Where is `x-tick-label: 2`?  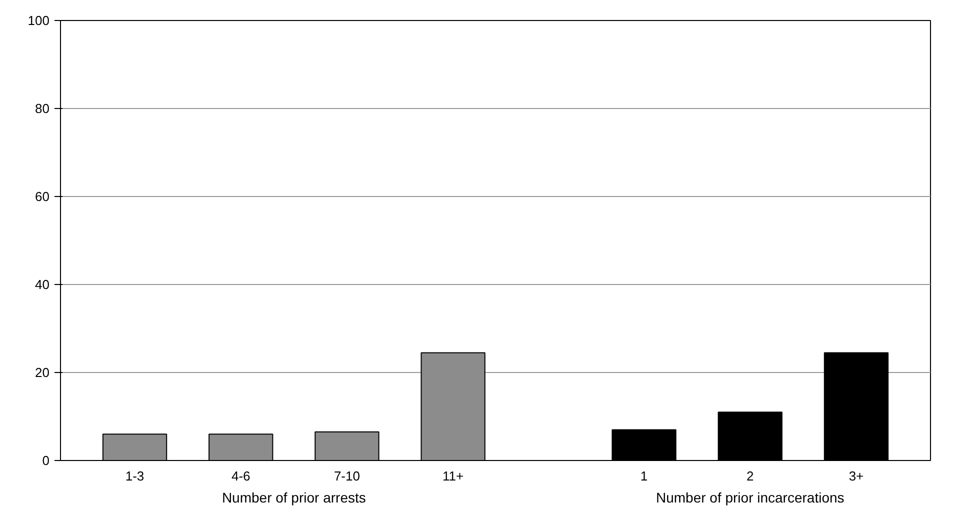
x-tick-label: 2 is located at coordinates (750, 476).